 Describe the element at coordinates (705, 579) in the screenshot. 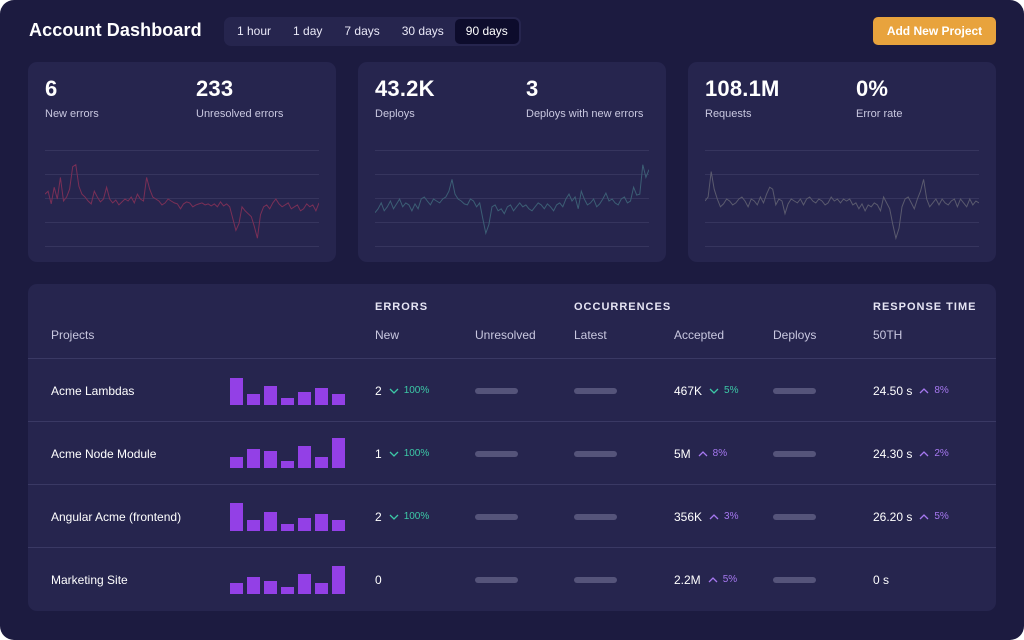

I see `accepted-cell: 2.2M 5%` at that location.